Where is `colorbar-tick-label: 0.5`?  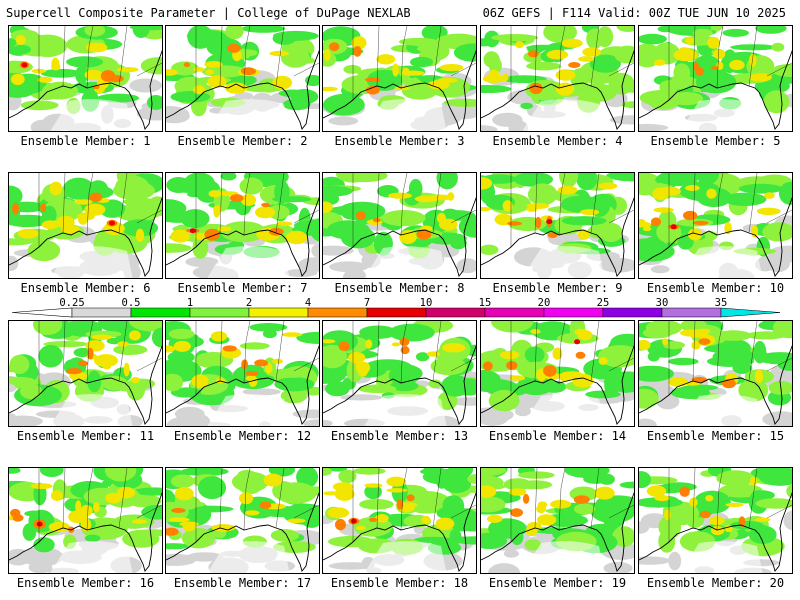
colorbar-tick-label: 0.5 is located at coordinates (131, 303).